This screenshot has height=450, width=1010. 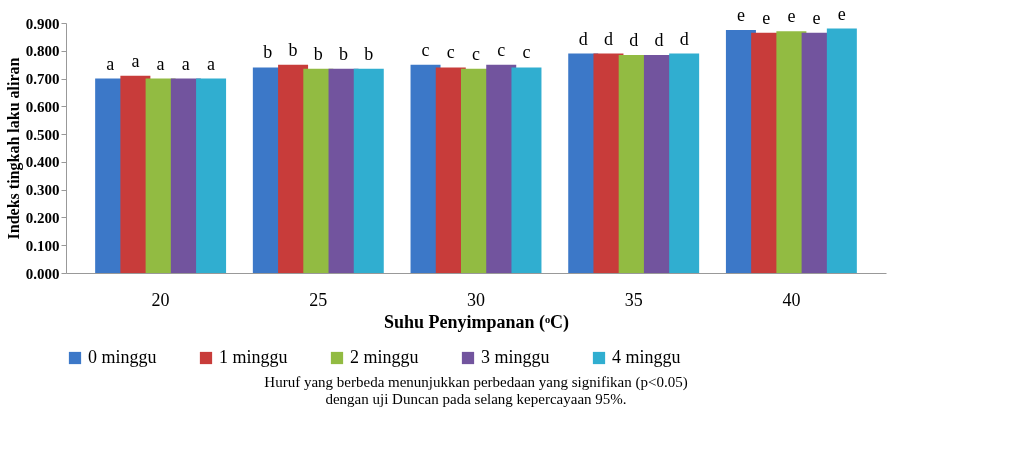 I want to click on legend-label: 3 minggu, so click(x=515, y=357).